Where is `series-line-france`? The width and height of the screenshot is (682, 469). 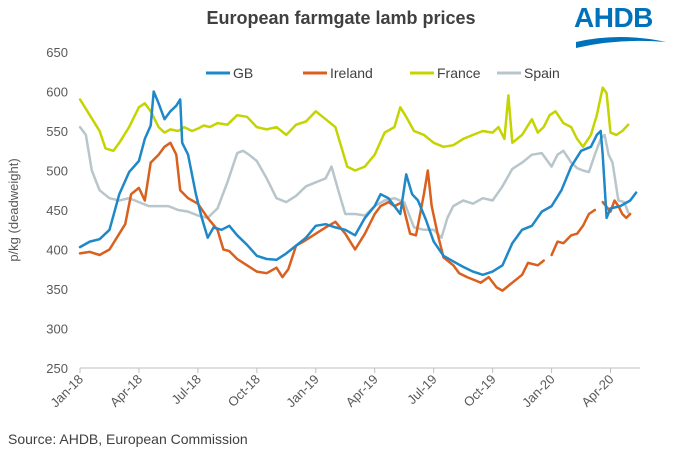 series-line-france is located at coordinates (354, 129).